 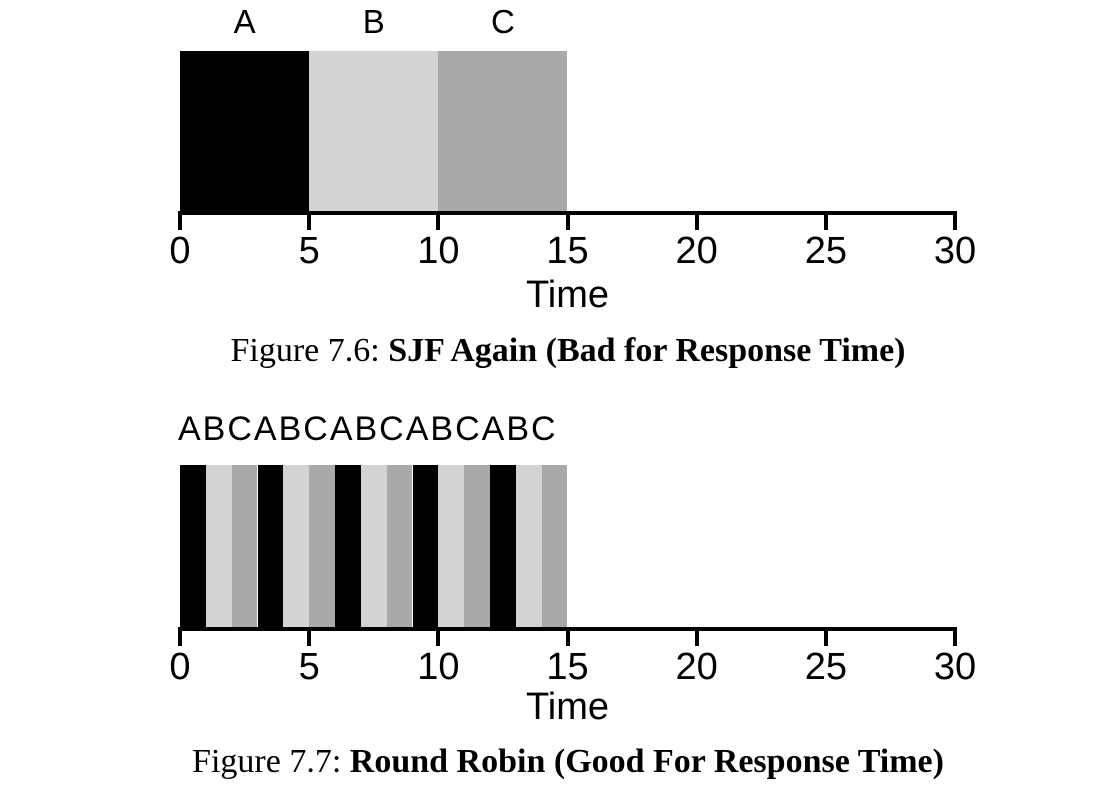 I want to click on figure-7-7-caption-prefix: Figure 7.7:, so click(x=271, y=761).